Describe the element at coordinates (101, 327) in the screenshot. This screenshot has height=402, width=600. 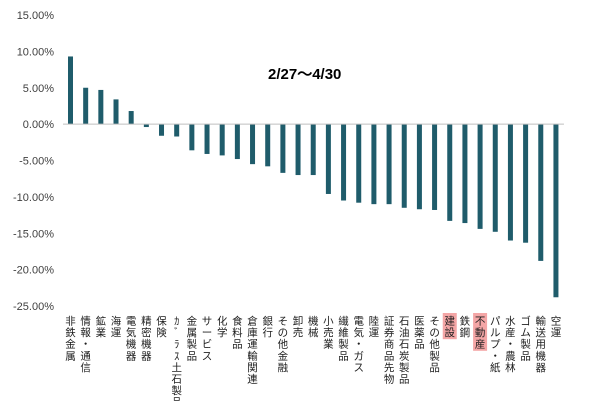
I see `x-tick-label: 鉱業` at that location.